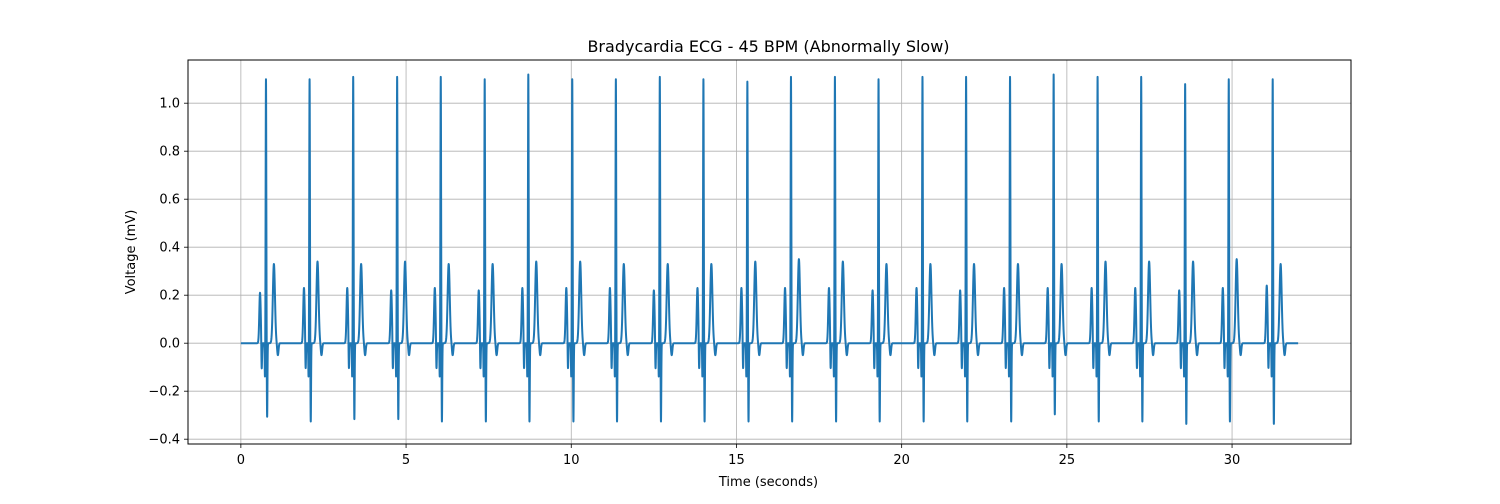 The image size is (1500, 504). I want to click on x-tick-label: 25, so click(1067, 460).